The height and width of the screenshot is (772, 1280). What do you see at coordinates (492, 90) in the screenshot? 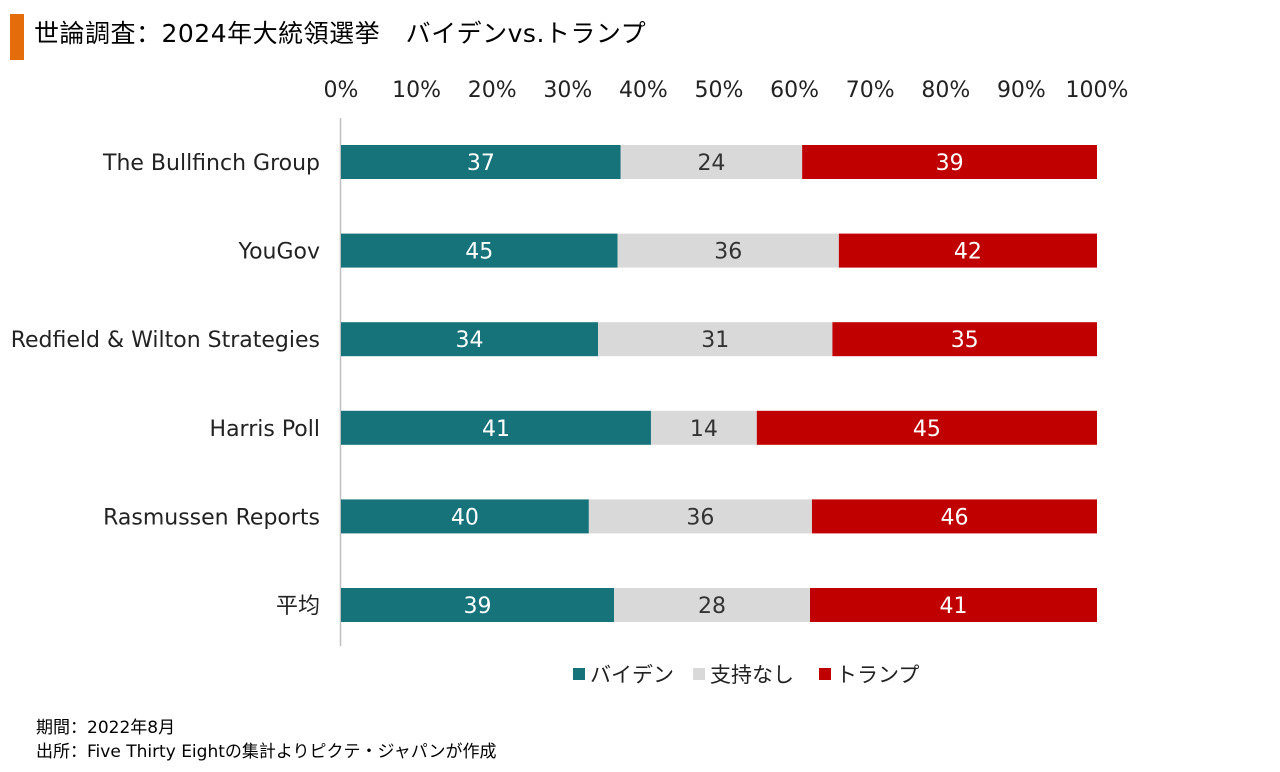
I see `x-tick-label: 20%` at bounding box center [492, 90].